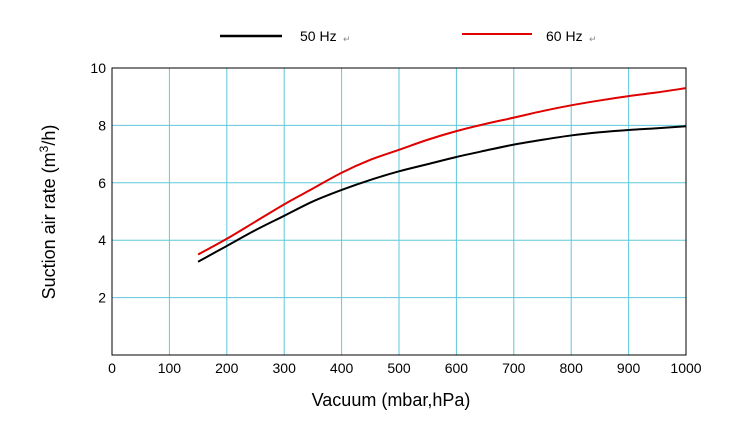  What do you see at coordinates (572, 368) in the screenshot?
I see `x-tick-label: 800` at bounding box center [572, 368].